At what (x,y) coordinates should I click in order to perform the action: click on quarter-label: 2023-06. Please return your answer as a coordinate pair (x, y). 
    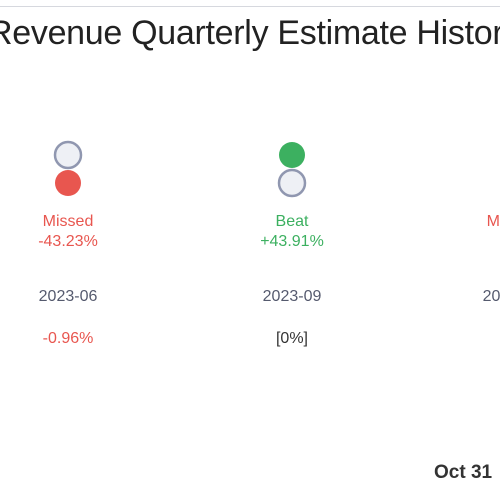
    Looking at the image, I should click on (68, 296).